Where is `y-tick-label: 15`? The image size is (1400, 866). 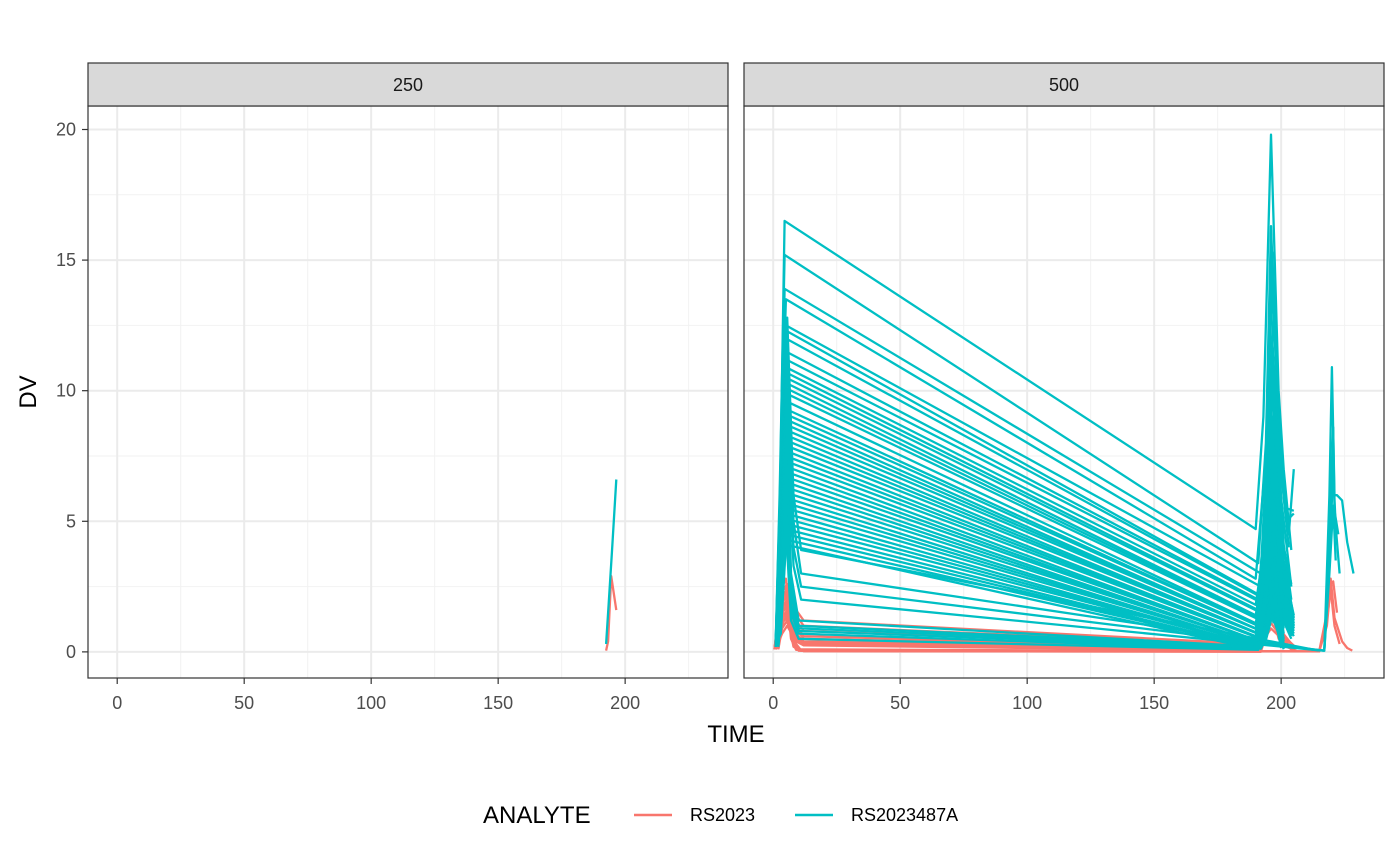
y-tick-label: 15 is located at coordinates (66, 260).